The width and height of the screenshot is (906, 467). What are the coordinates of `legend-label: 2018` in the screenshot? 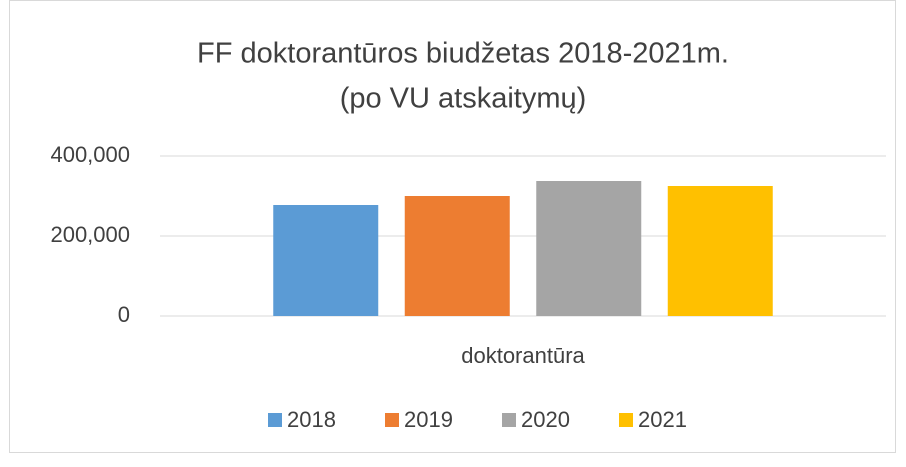 It's located at (311, 419).